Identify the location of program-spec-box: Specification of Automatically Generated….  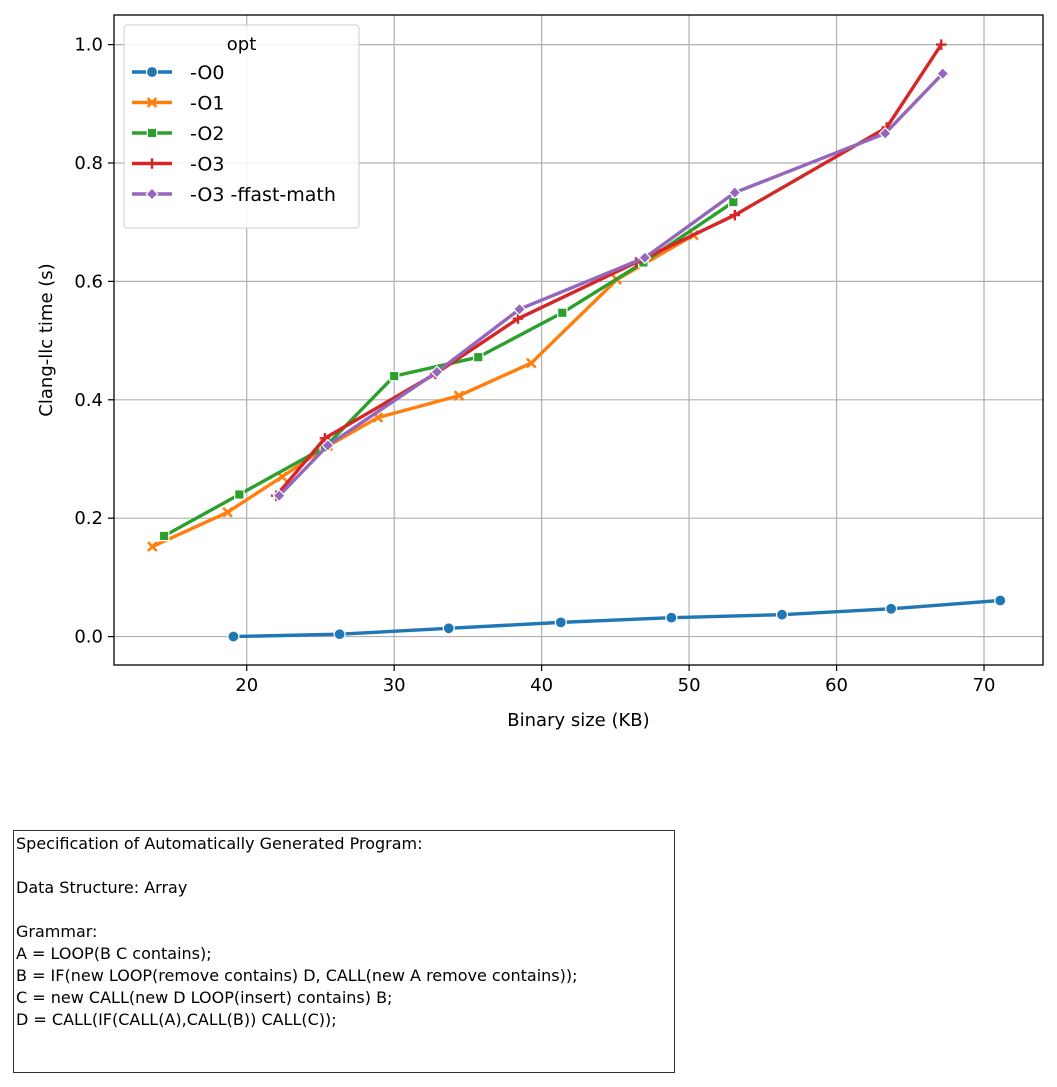
(344, 951).